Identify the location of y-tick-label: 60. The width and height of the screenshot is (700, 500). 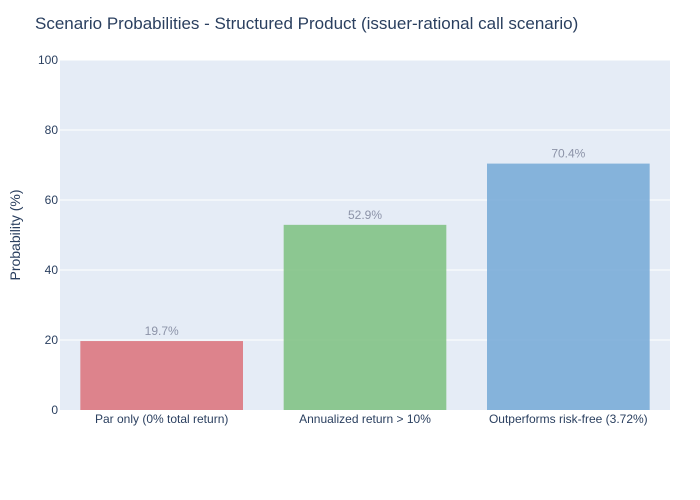
(52, 200).